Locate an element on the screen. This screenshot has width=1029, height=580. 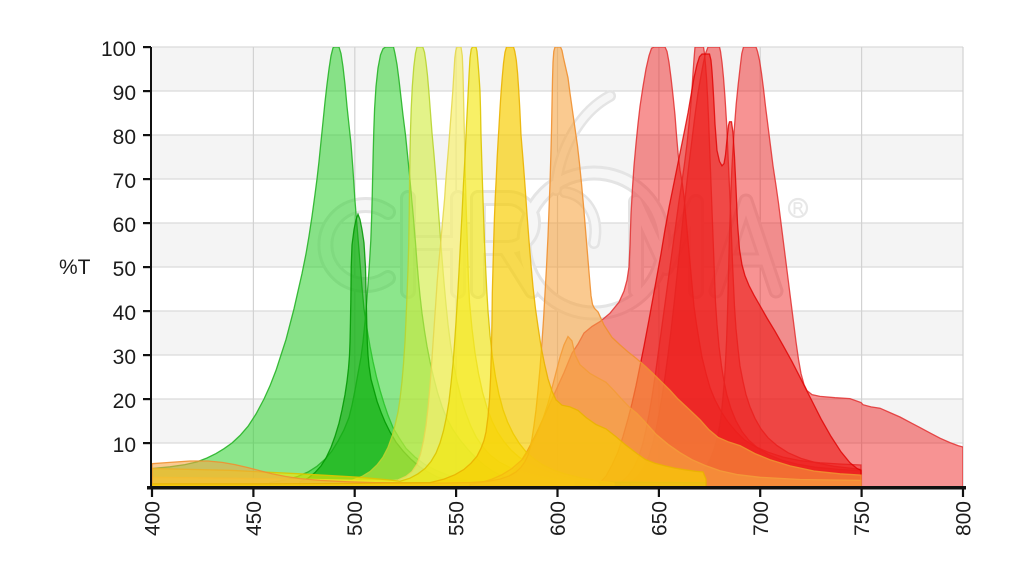
svg-text: 650 is located at coordinates (659, 518).